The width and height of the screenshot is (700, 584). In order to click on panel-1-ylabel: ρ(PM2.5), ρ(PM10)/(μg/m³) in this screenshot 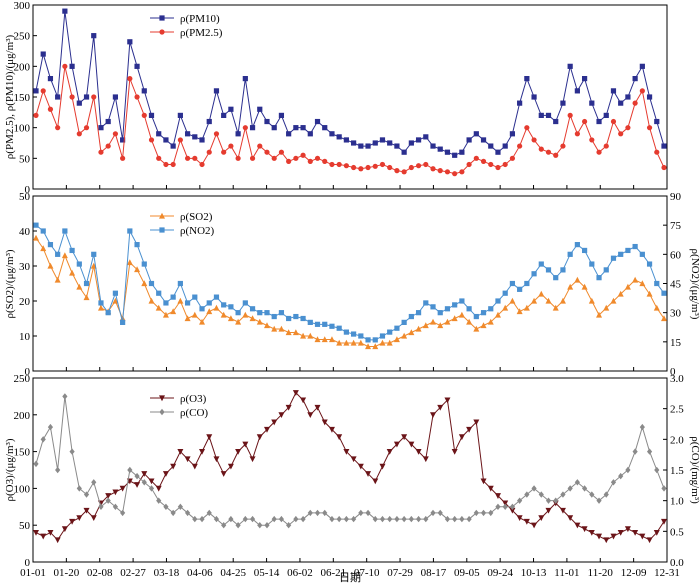, I will do `click(10, 96)`.